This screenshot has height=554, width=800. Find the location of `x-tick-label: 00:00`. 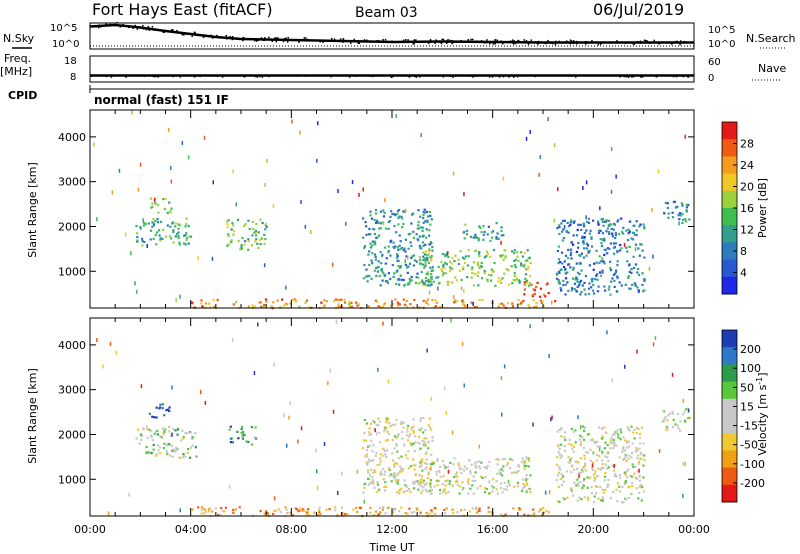

x-tick-label: 00:00 is located at coordinates (90, 529).